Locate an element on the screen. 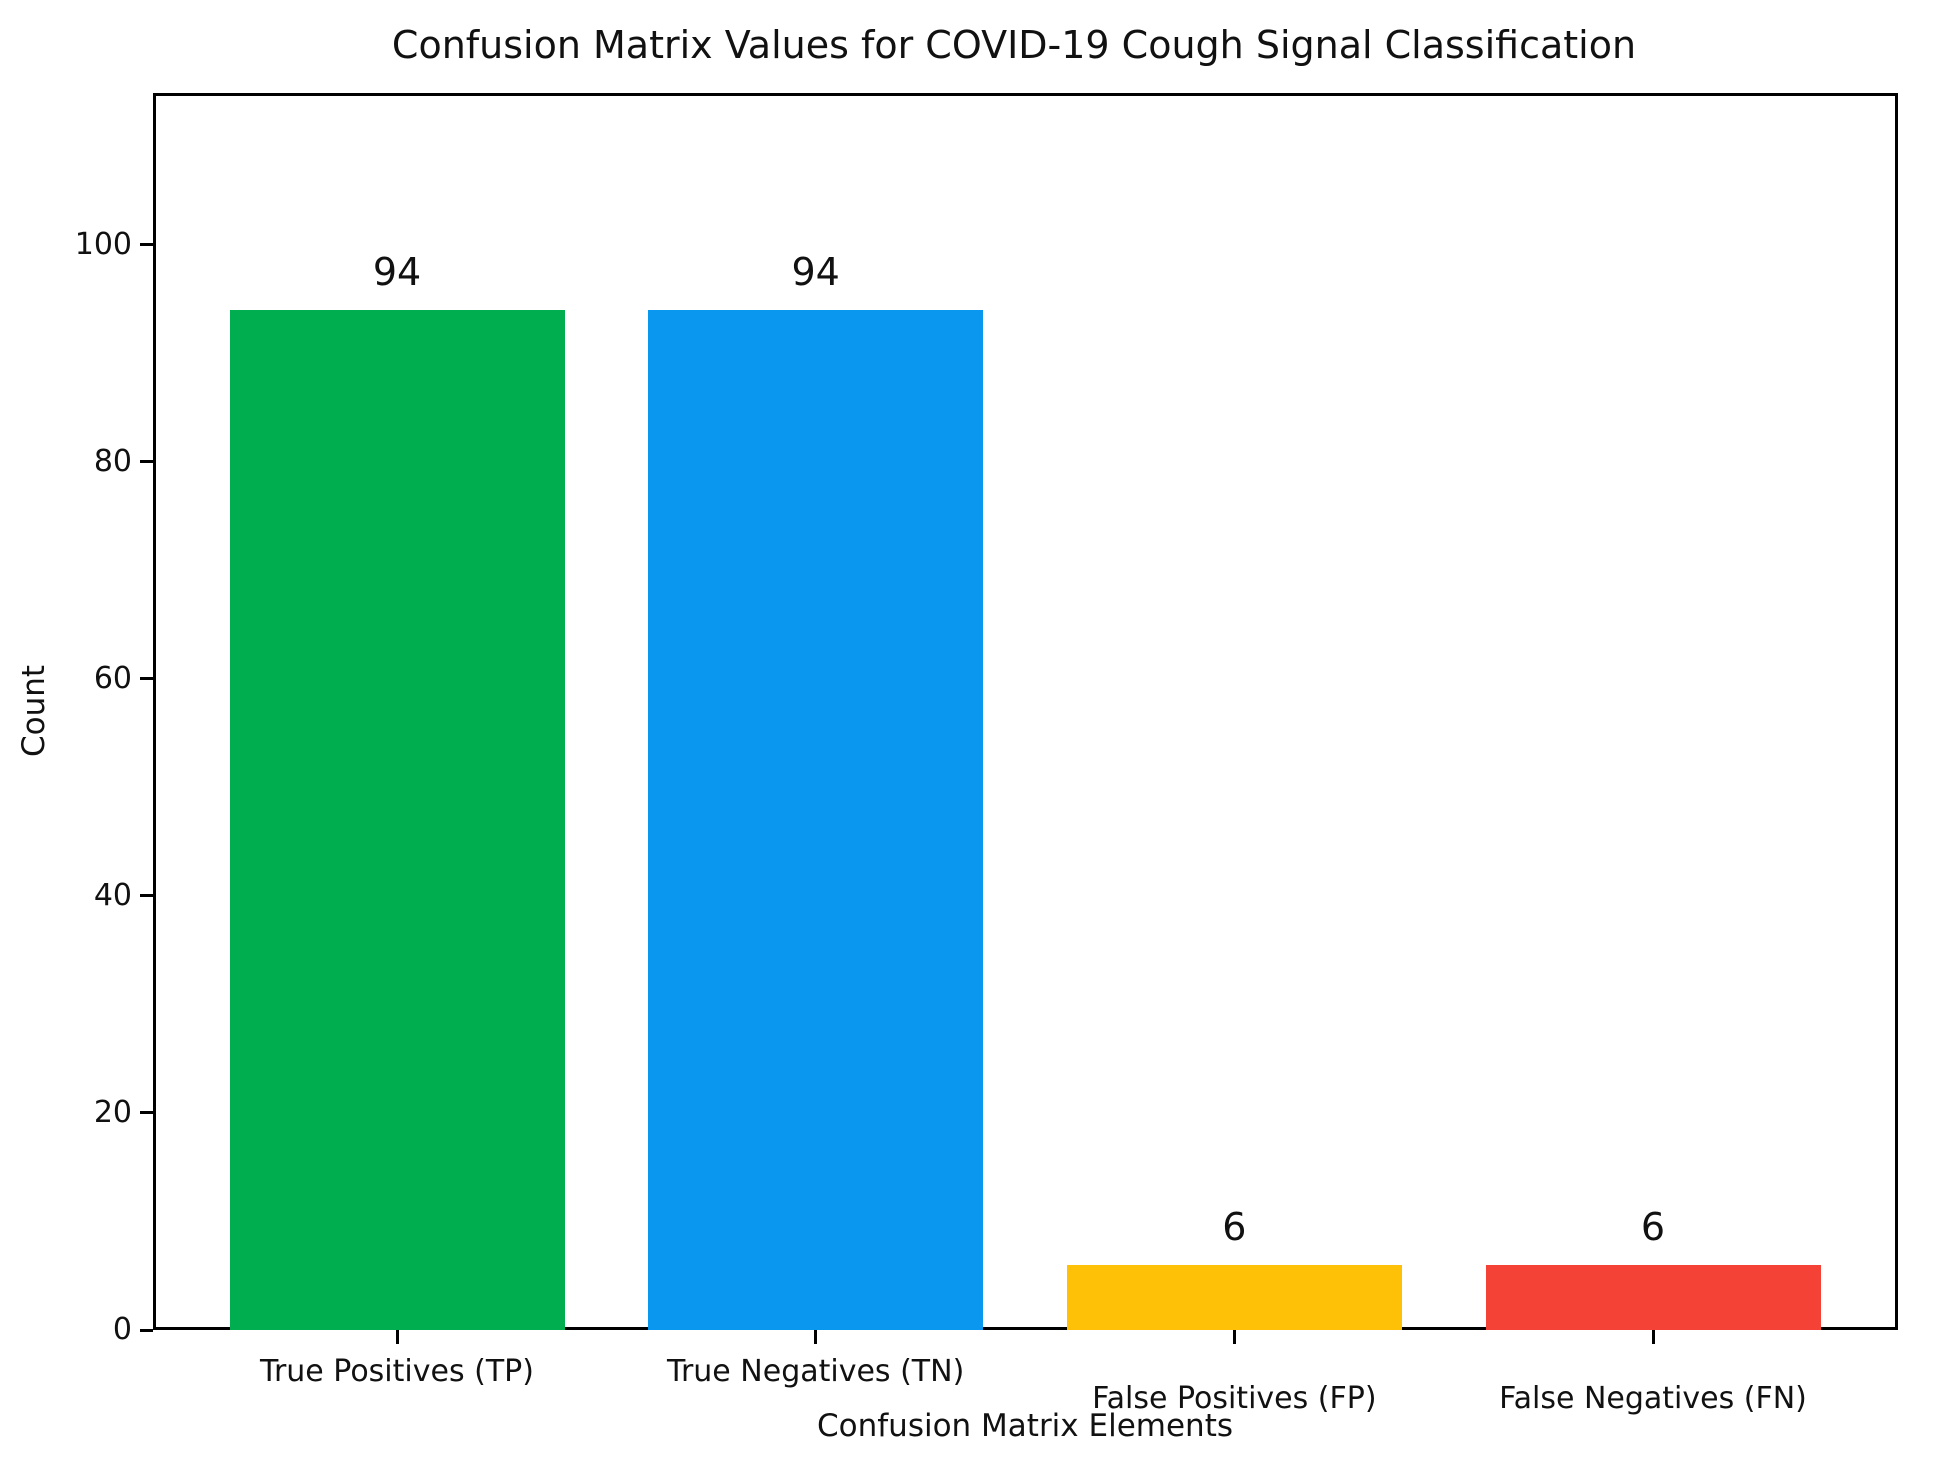  y-tick-label: 60 is located at coordinates (112, 678).